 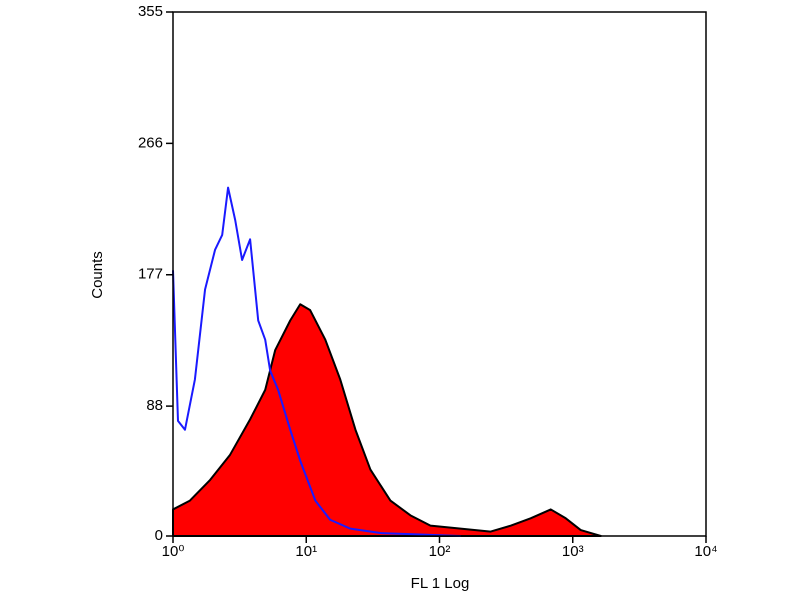 What do you see at coordinates (150, 274) in the screenshot?
I see `y-tick-label: 177` at bounding box center [150, 274].